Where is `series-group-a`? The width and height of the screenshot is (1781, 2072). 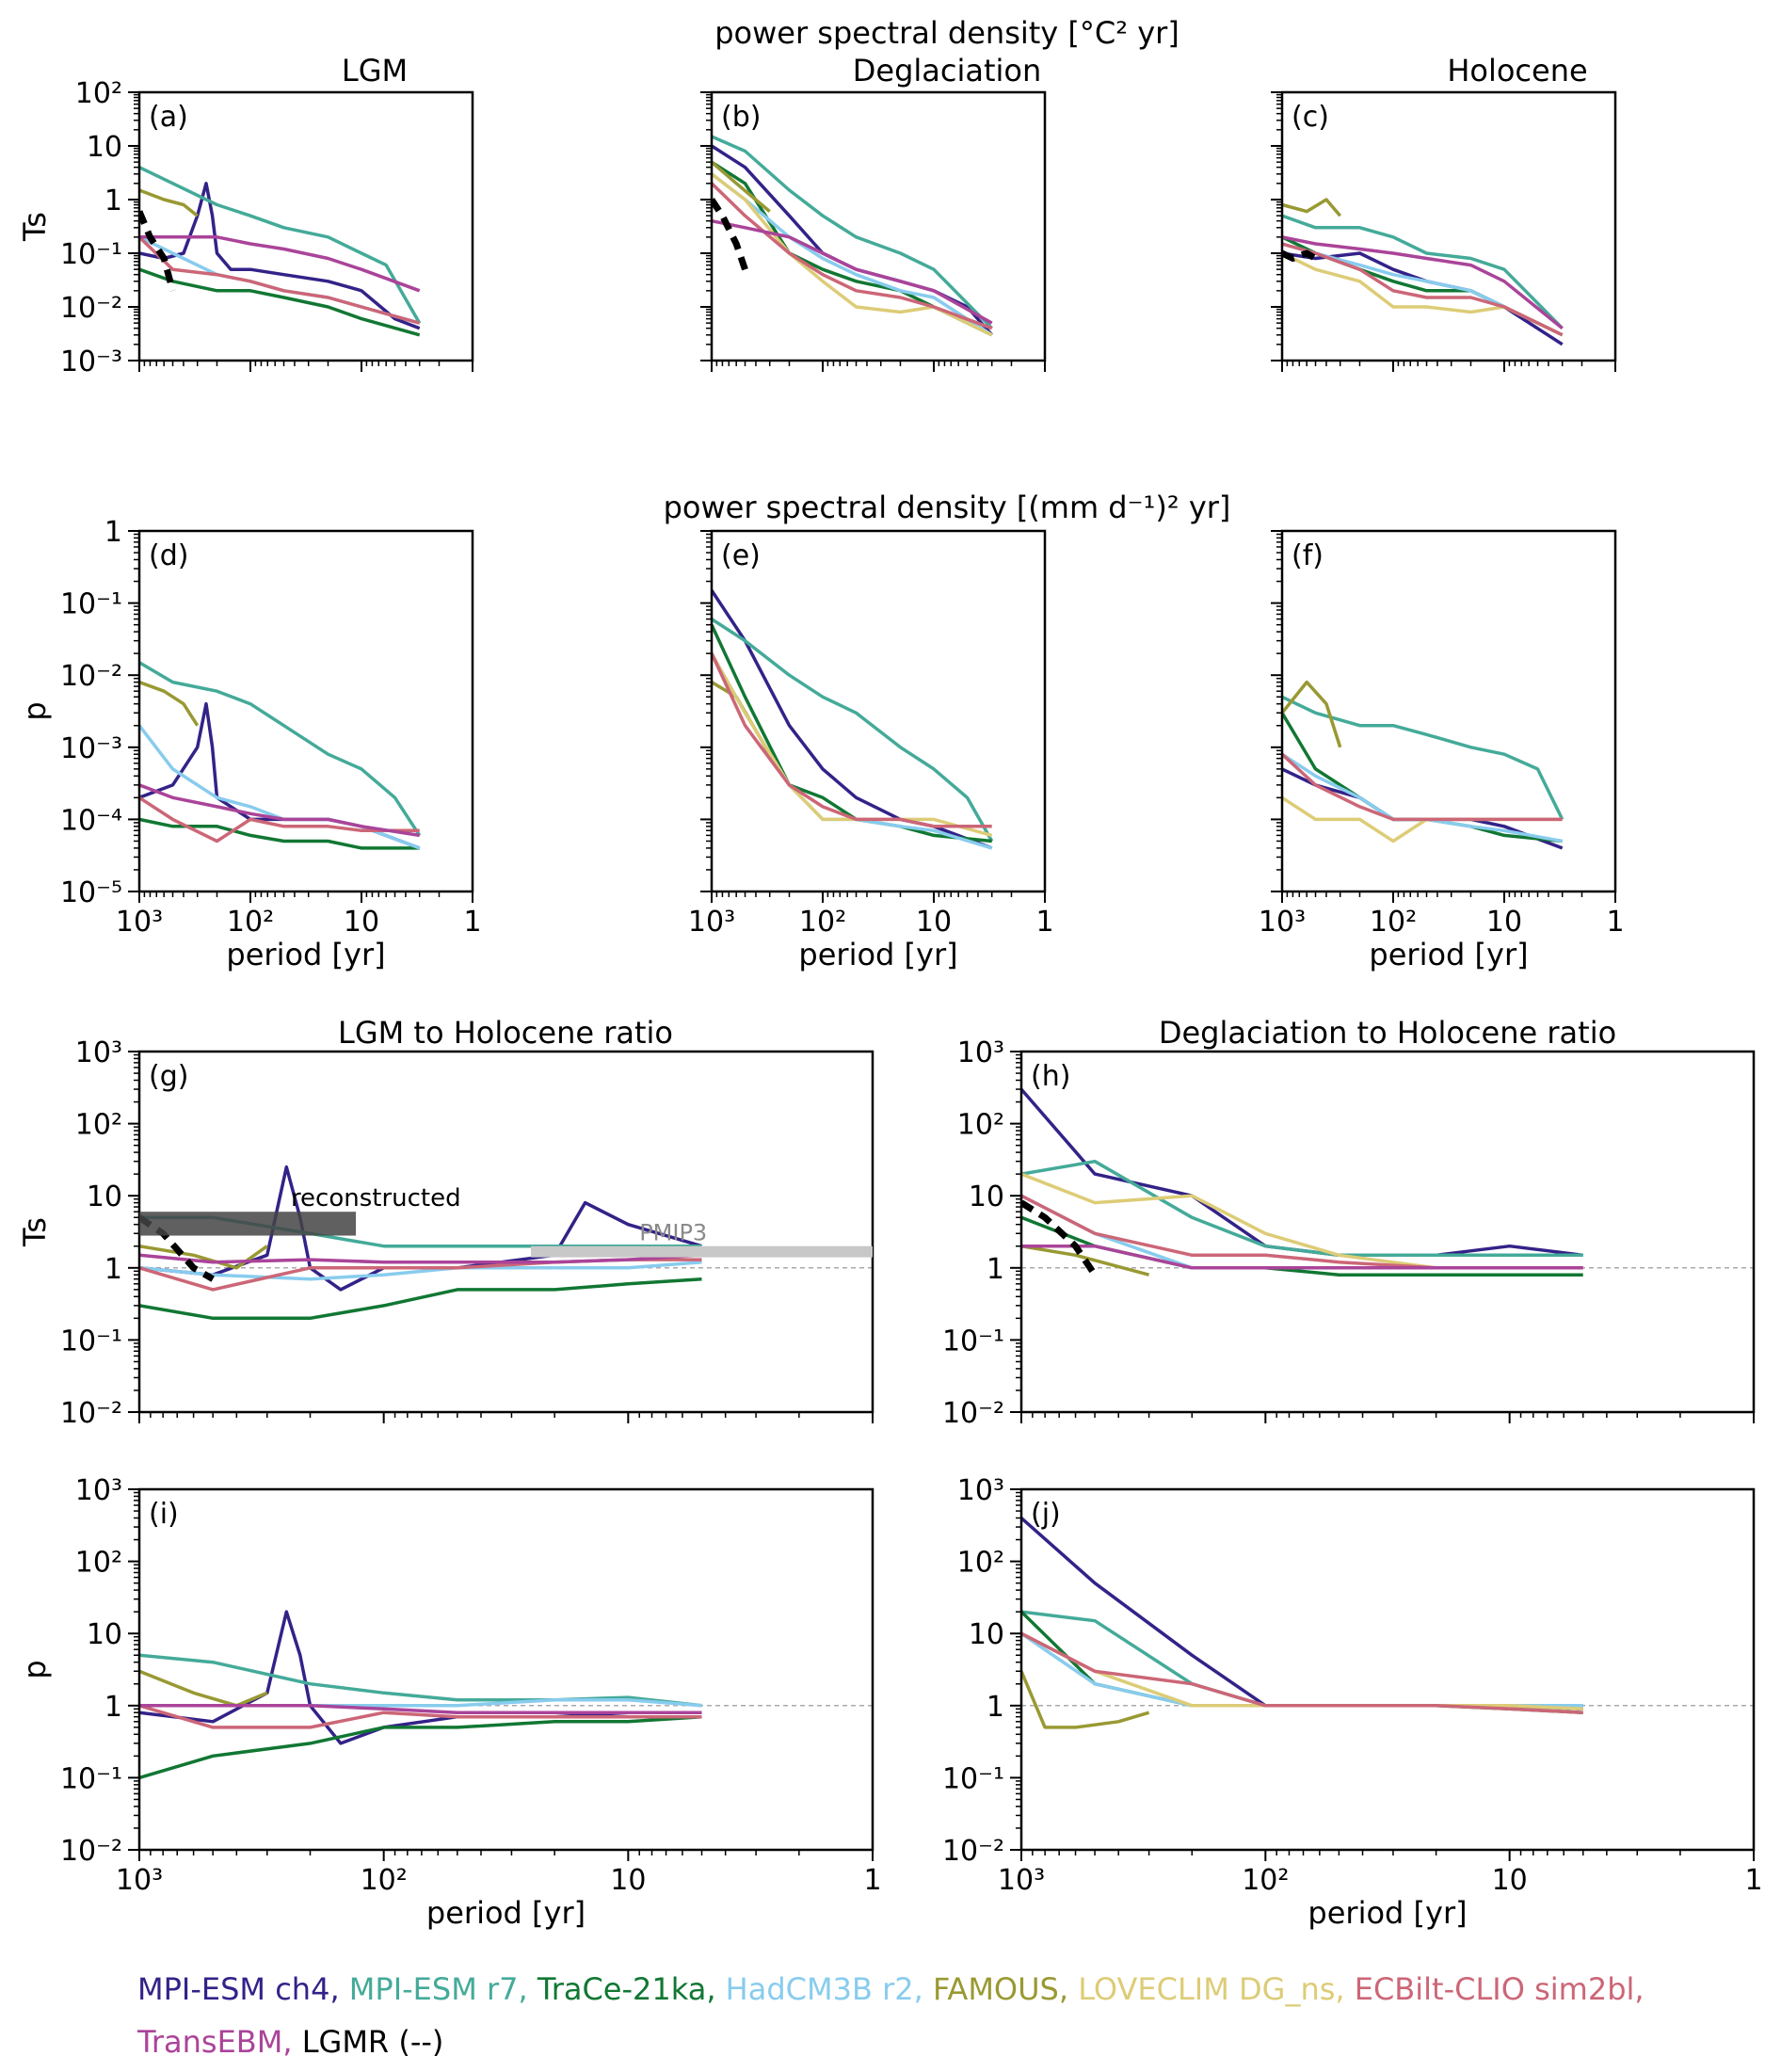 series-group-a is located at coordinates (280, 251).